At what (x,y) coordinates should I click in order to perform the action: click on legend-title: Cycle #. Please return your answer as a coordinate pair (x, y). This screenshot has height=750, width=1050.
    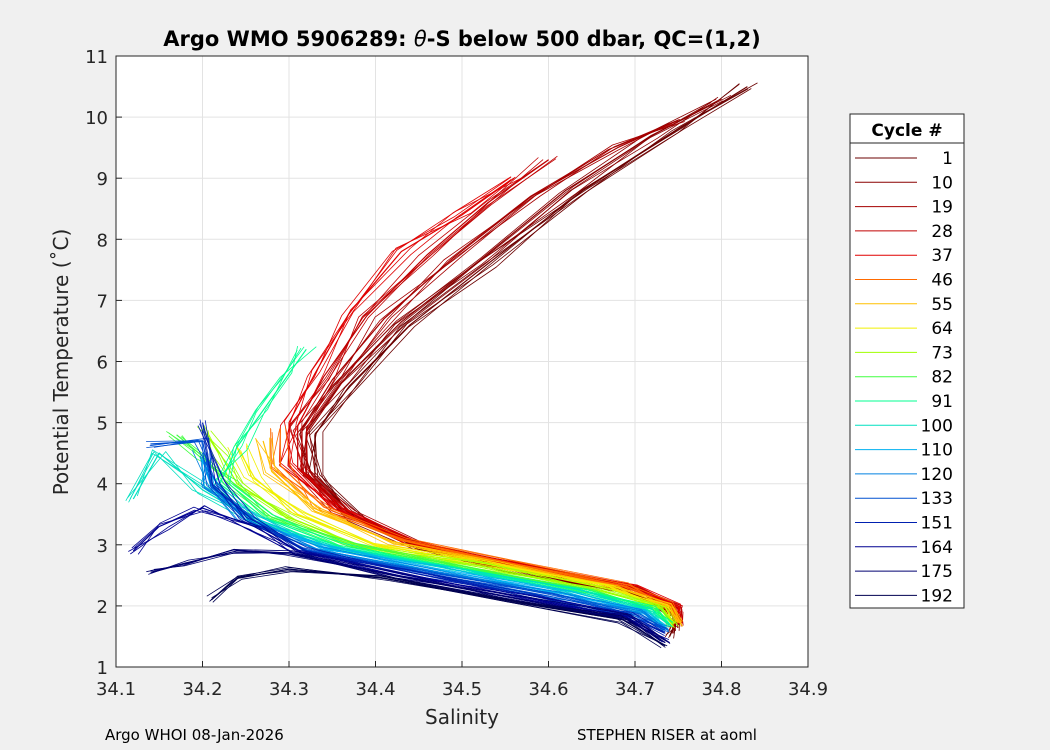
    Looking at the image, I should click on (906, 131).